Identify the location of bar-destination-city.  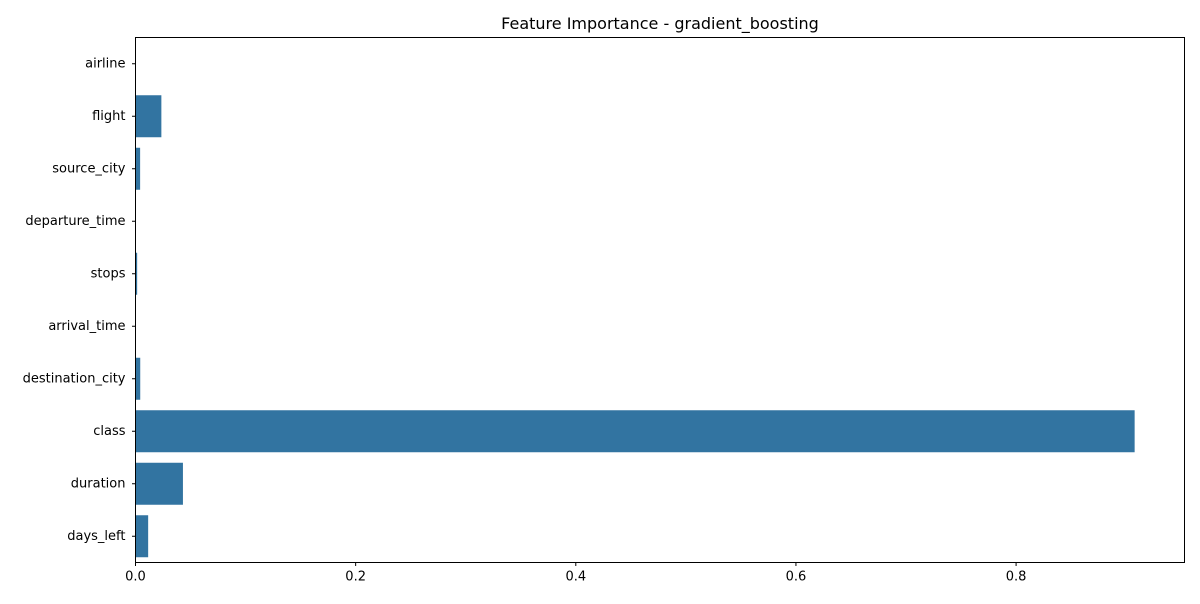
(138, 379).